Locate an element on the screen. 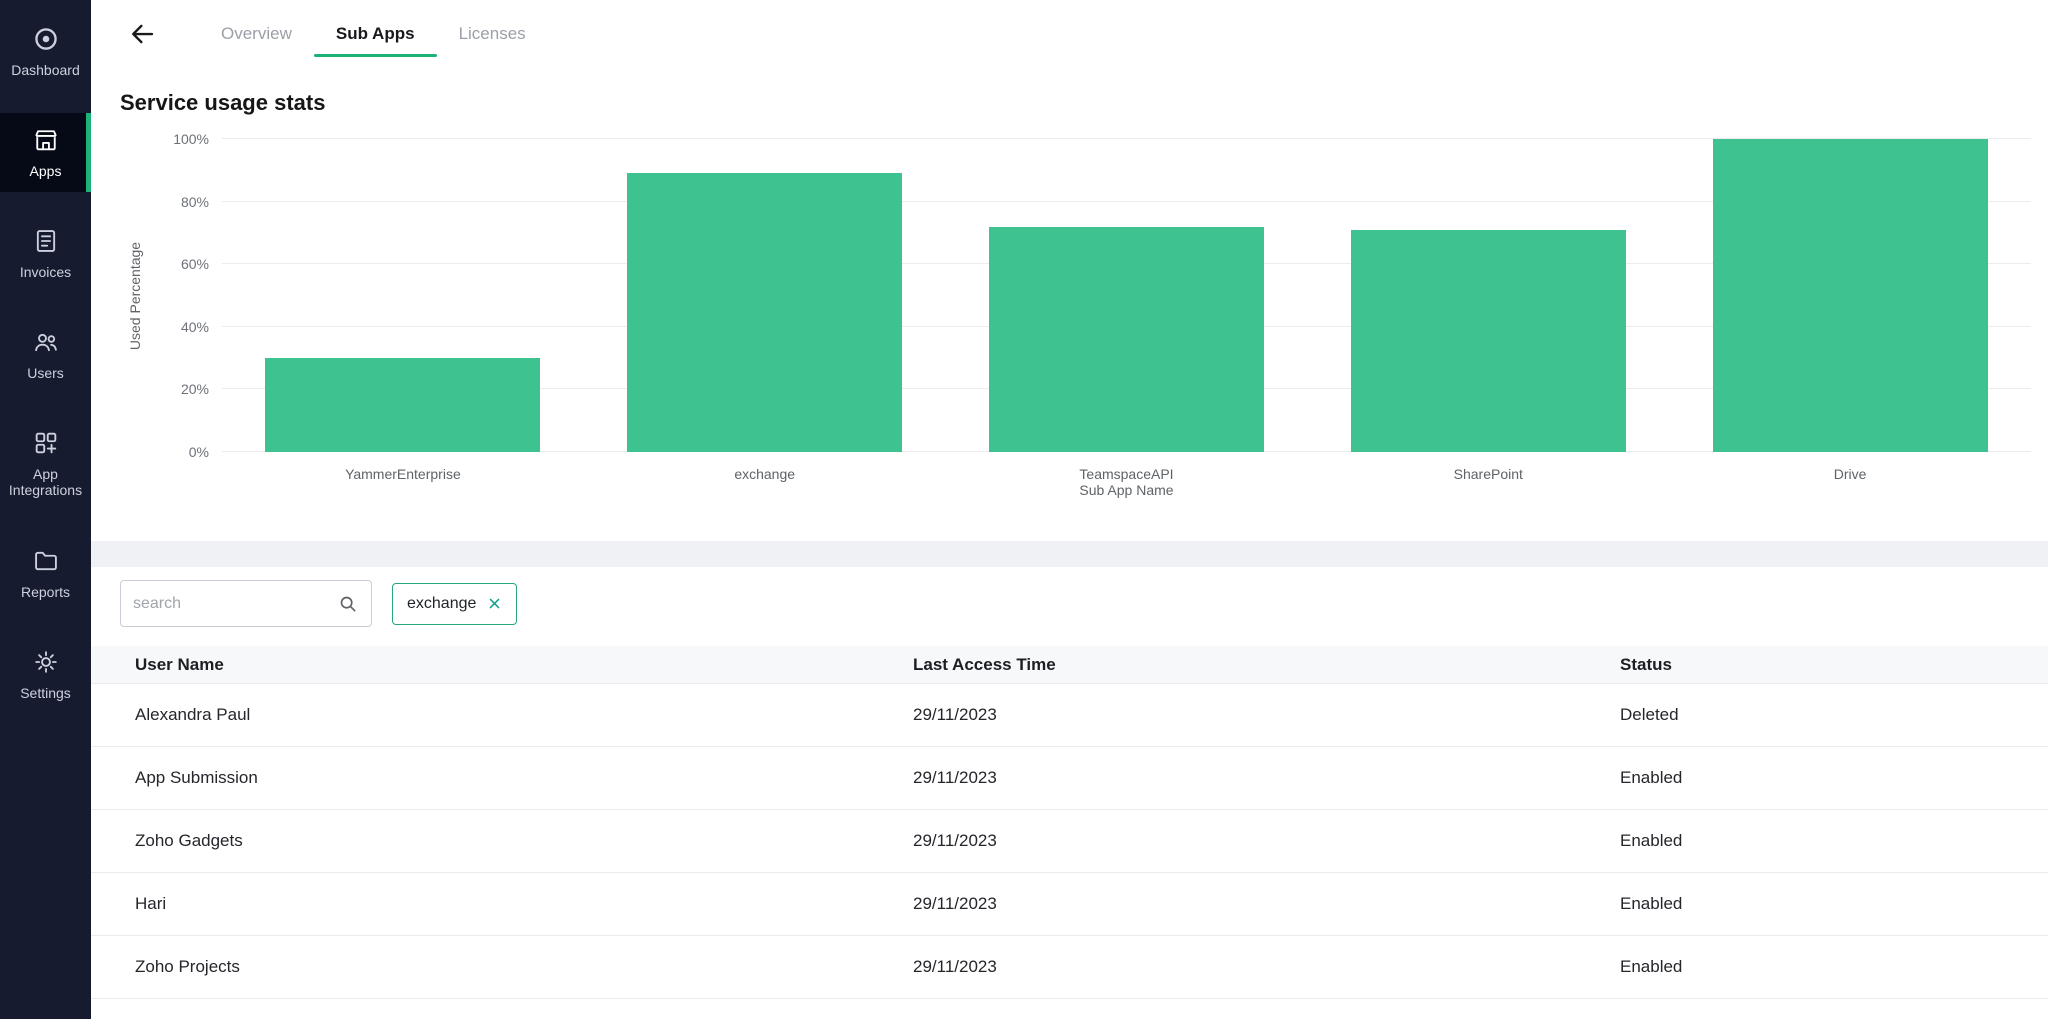 The height and width of the screenshot is (1019, 2048). x-category-label: Drive is located at coordinates (1850, 474).